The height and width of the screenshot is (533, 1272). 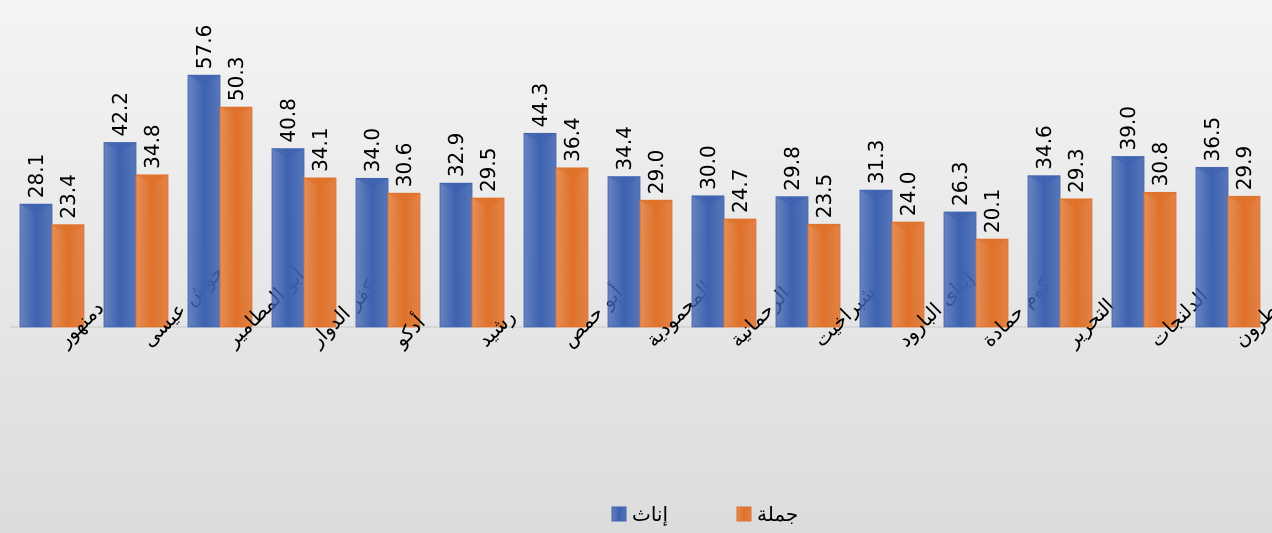 What do you see at coordinates (540, 105) in the screenshot?
I see `value-label: 44.3` at bounding box center [540, 105].